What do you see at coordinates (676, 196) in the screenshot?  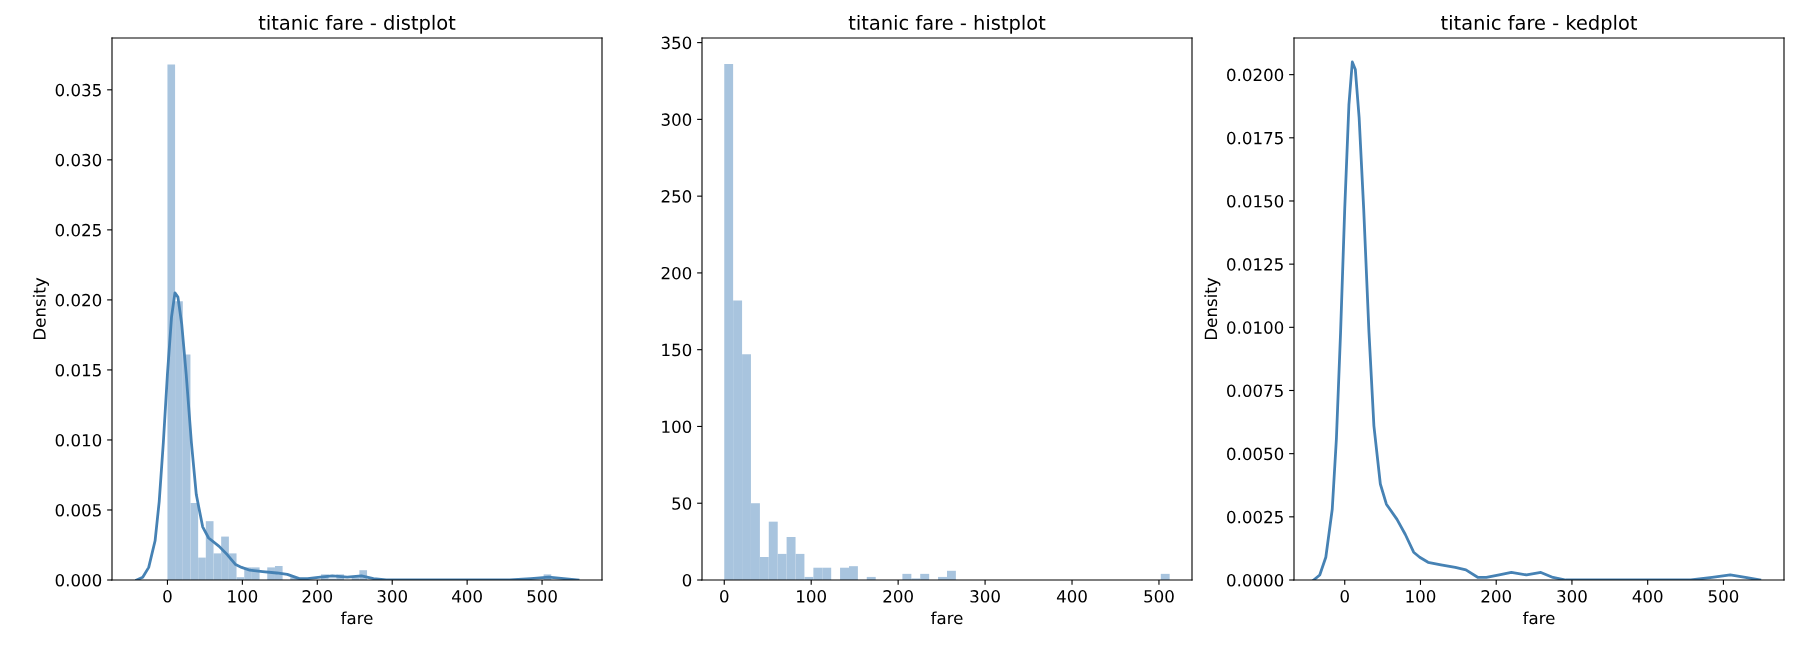 I see `y-tick-label: 250` at bounding box center [676, 196].